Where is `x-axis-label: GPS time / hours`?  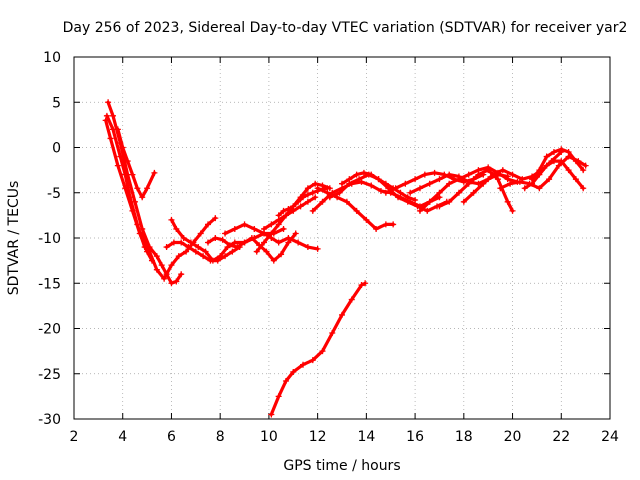 x-axis-label: GPS time / hours is located at coordinates (341, 466).